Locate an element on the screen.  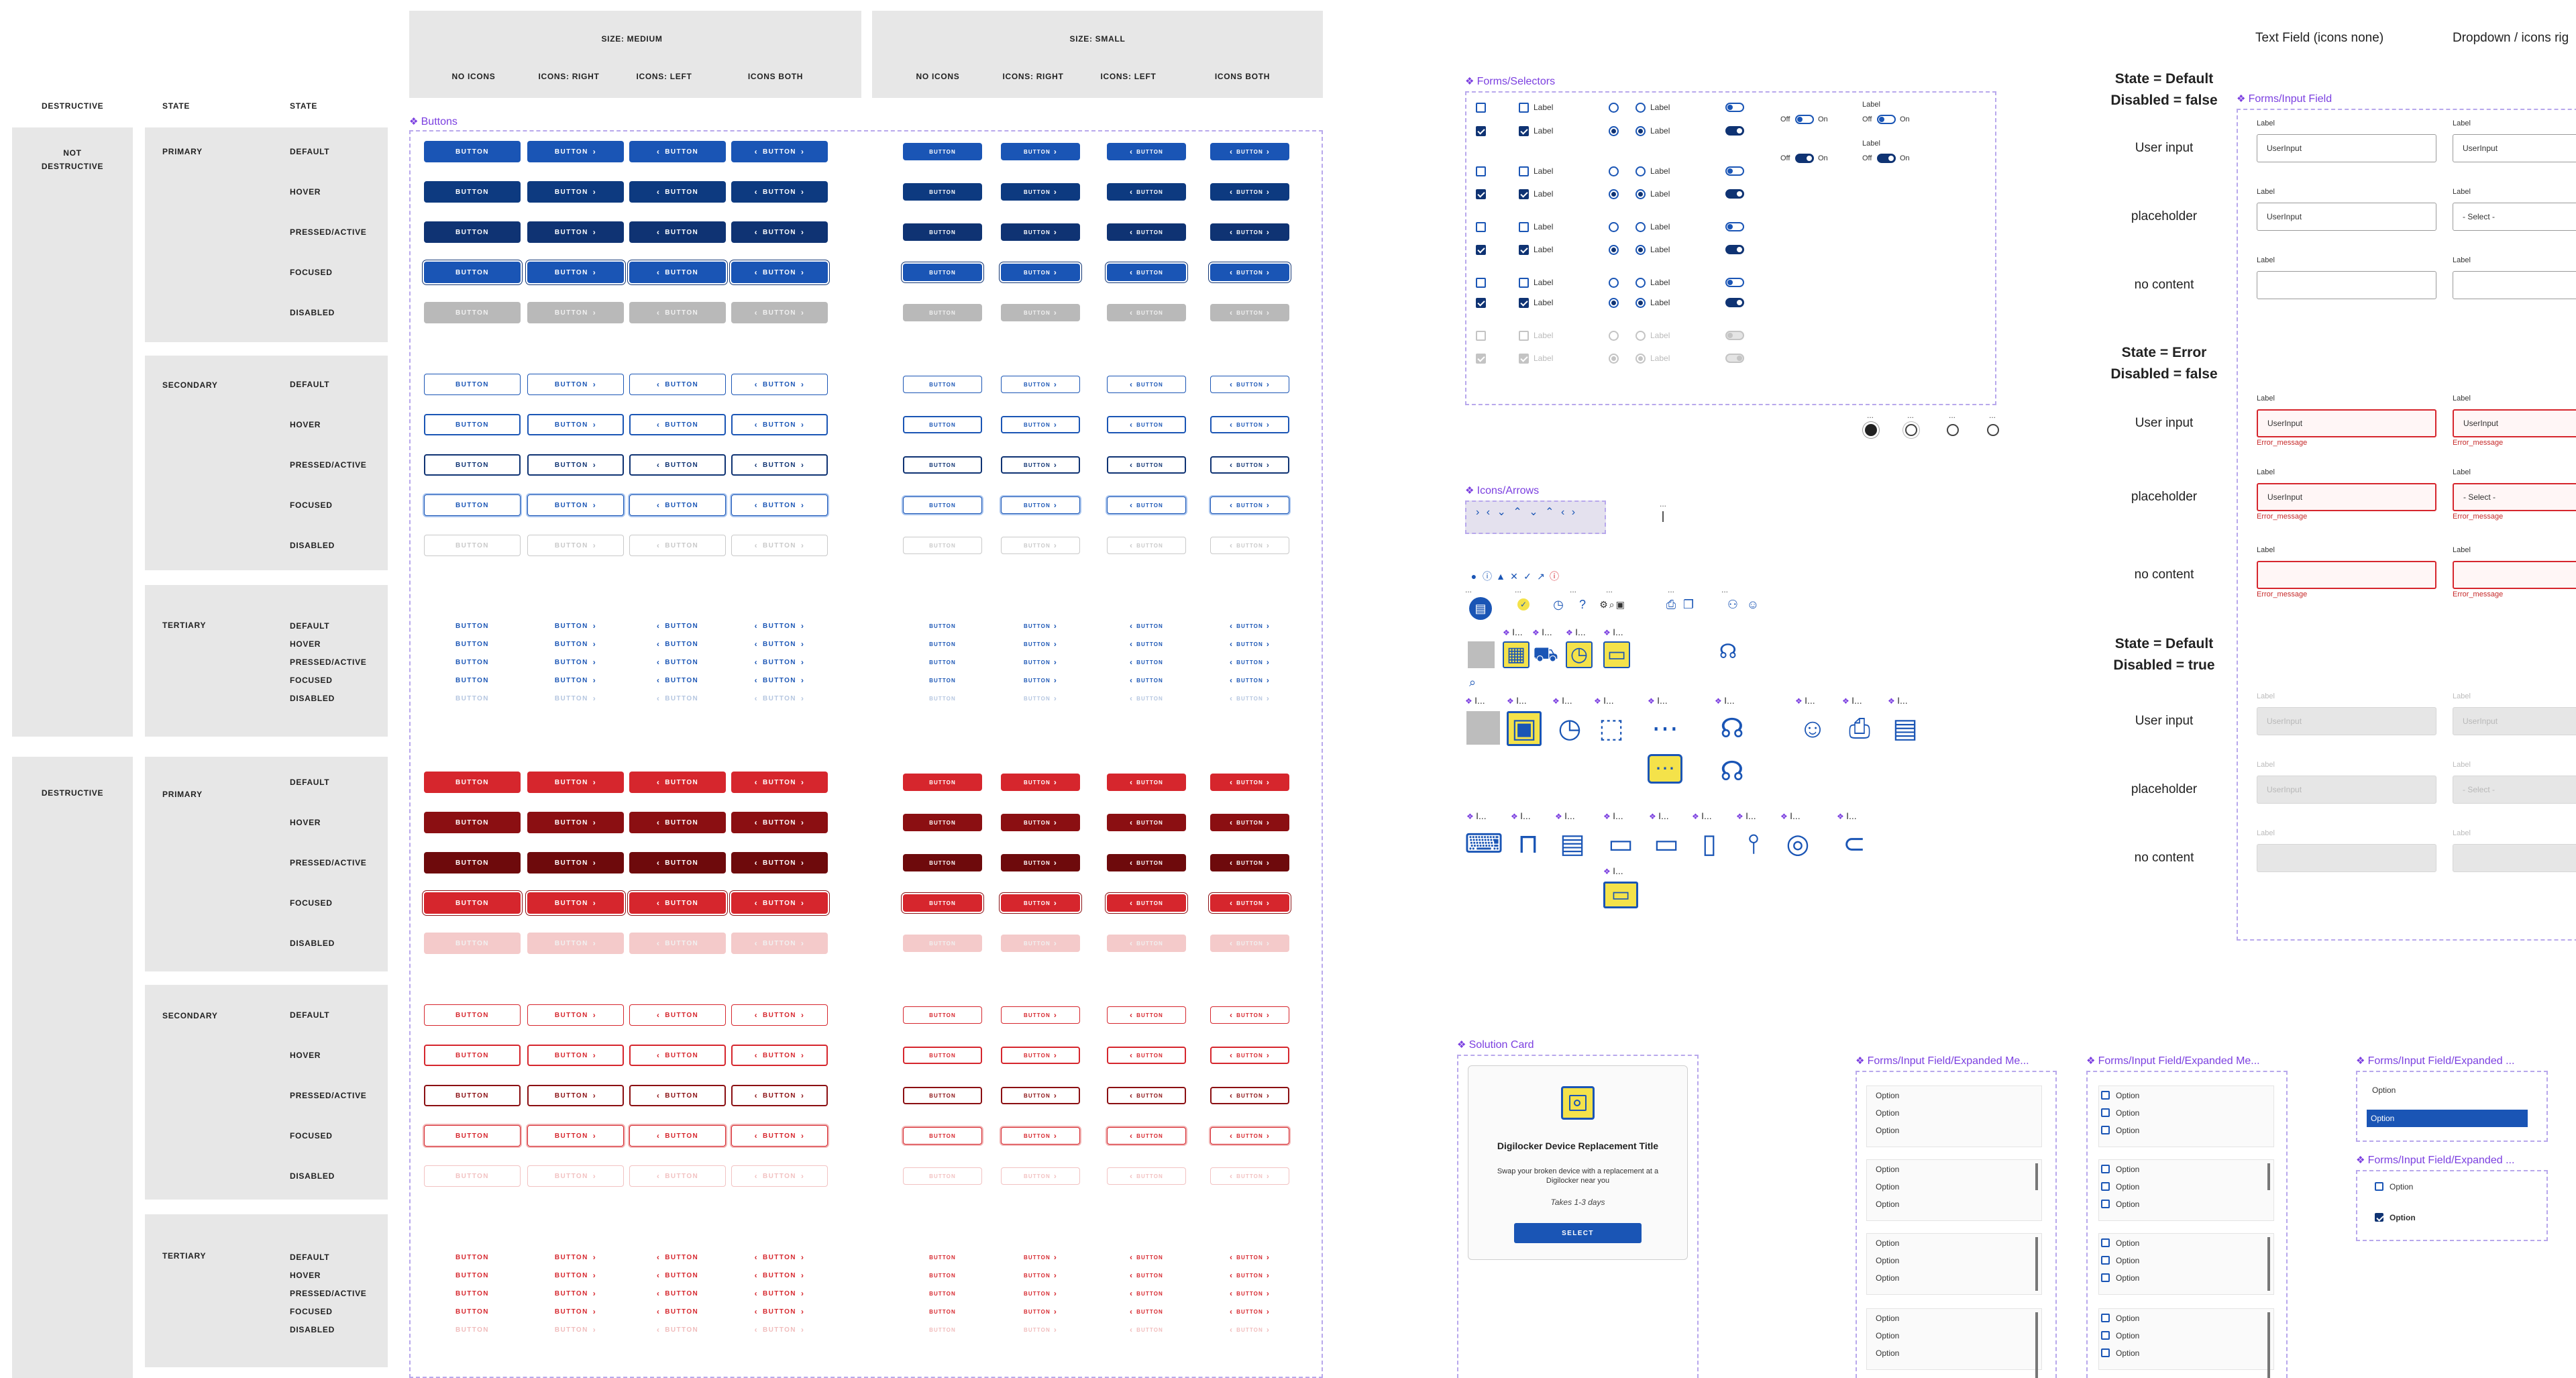
button-red-filled-s-s3-c2: ‹ BUTTON is located at coordinates (1146, 903).